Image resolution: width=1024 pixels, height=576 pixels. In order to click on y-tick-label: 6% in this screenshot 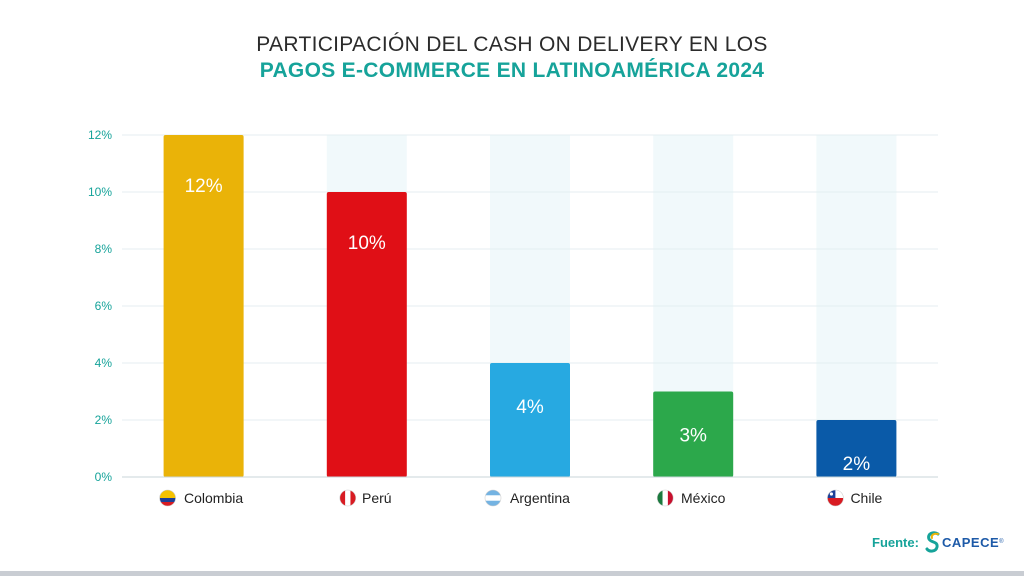, I will do `click(104, 306)`.